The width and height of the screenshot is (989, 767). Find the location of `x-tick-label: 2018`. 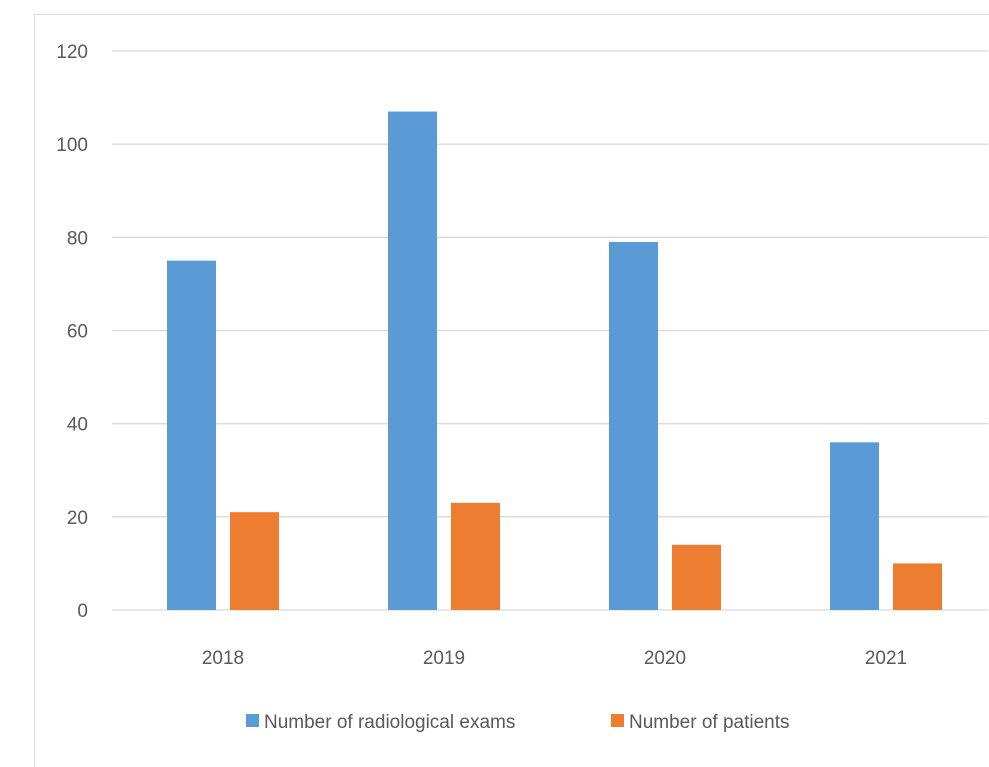

x-tick-label: 2018 is located at coordinates (223, 658).